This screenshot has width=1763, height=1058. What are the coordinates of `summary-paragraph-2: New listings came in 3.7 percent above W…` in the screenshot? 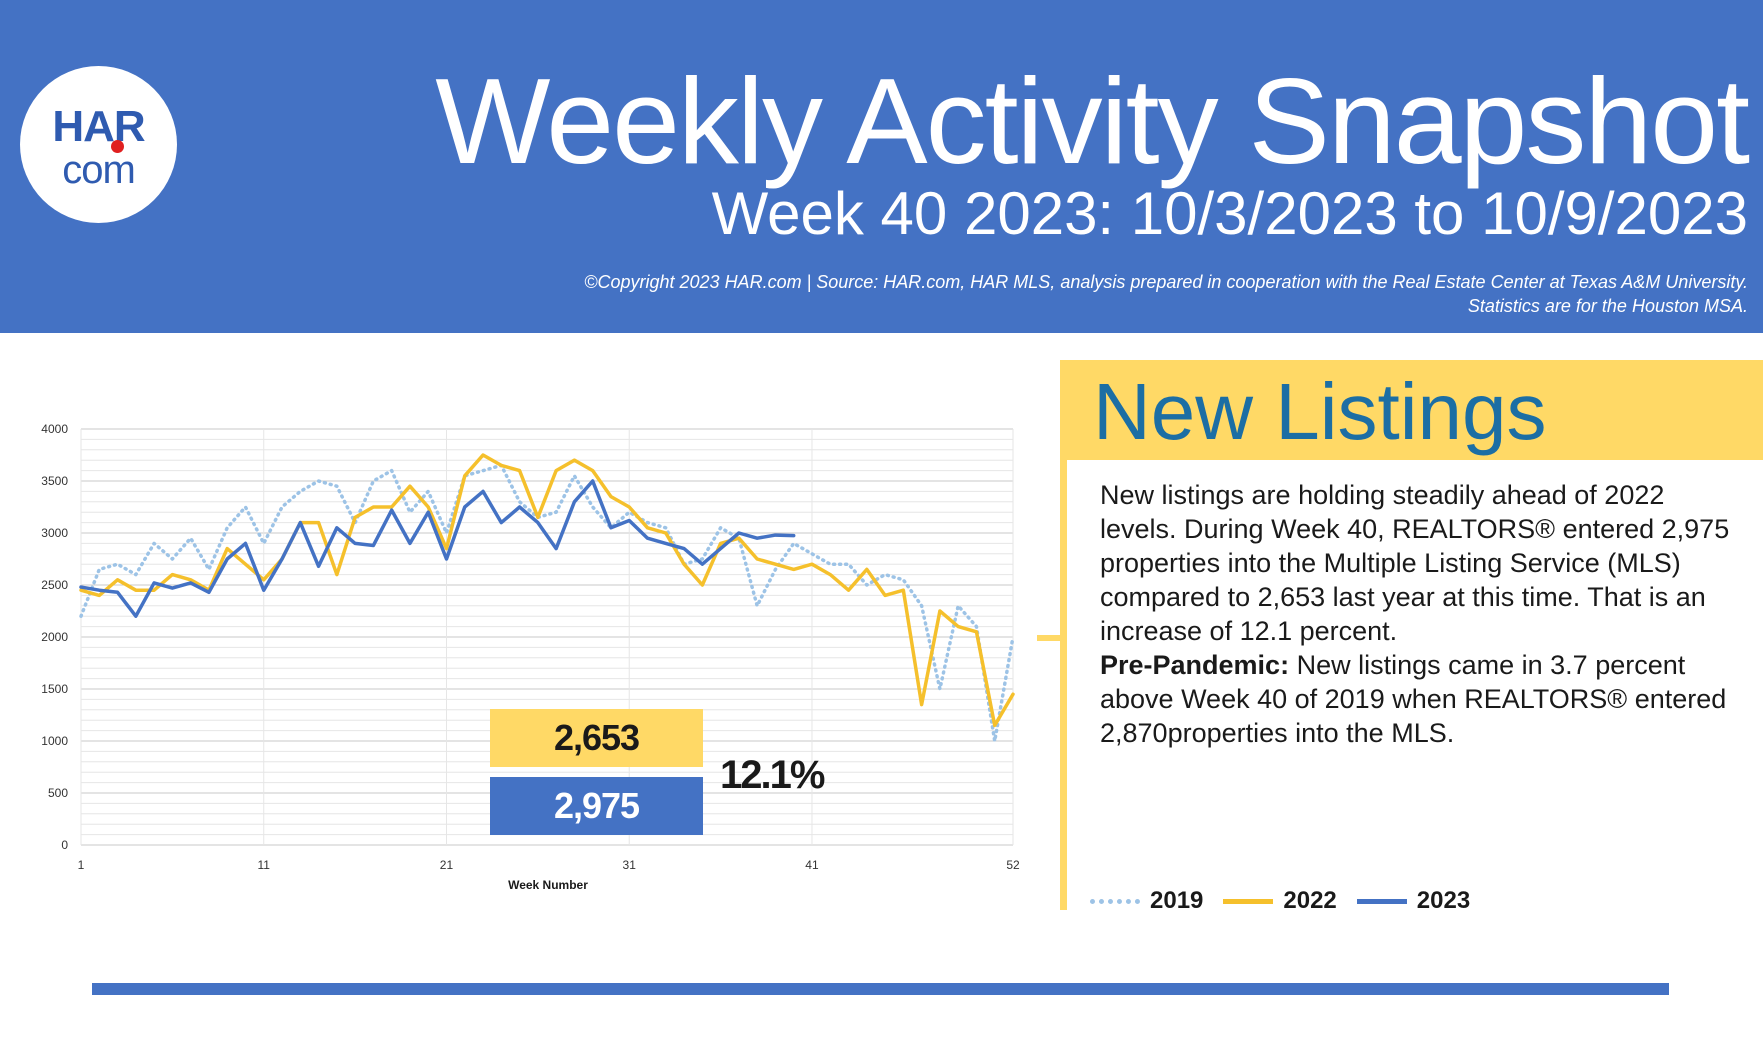 It's located at (1413, 699).